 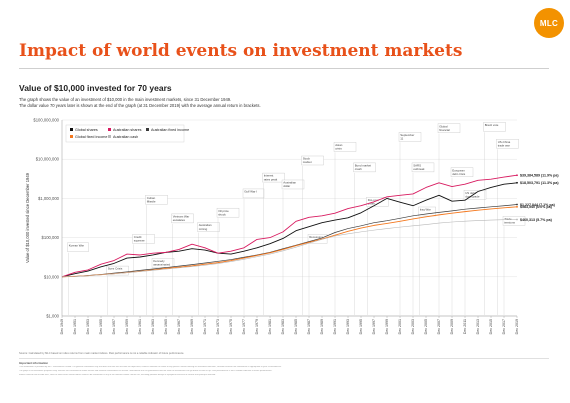 What do you see at coordinates (49, 198) in the screenshot?
I see `y-tick-label: $1,000,000` at bounding box center [49, 198].